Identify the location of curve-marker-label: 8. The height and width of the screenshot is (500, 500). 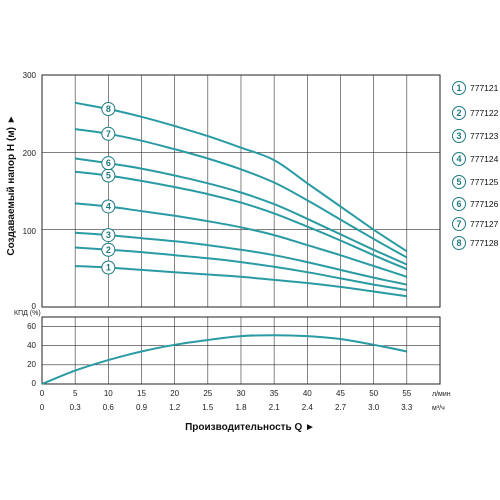
(108, 109).